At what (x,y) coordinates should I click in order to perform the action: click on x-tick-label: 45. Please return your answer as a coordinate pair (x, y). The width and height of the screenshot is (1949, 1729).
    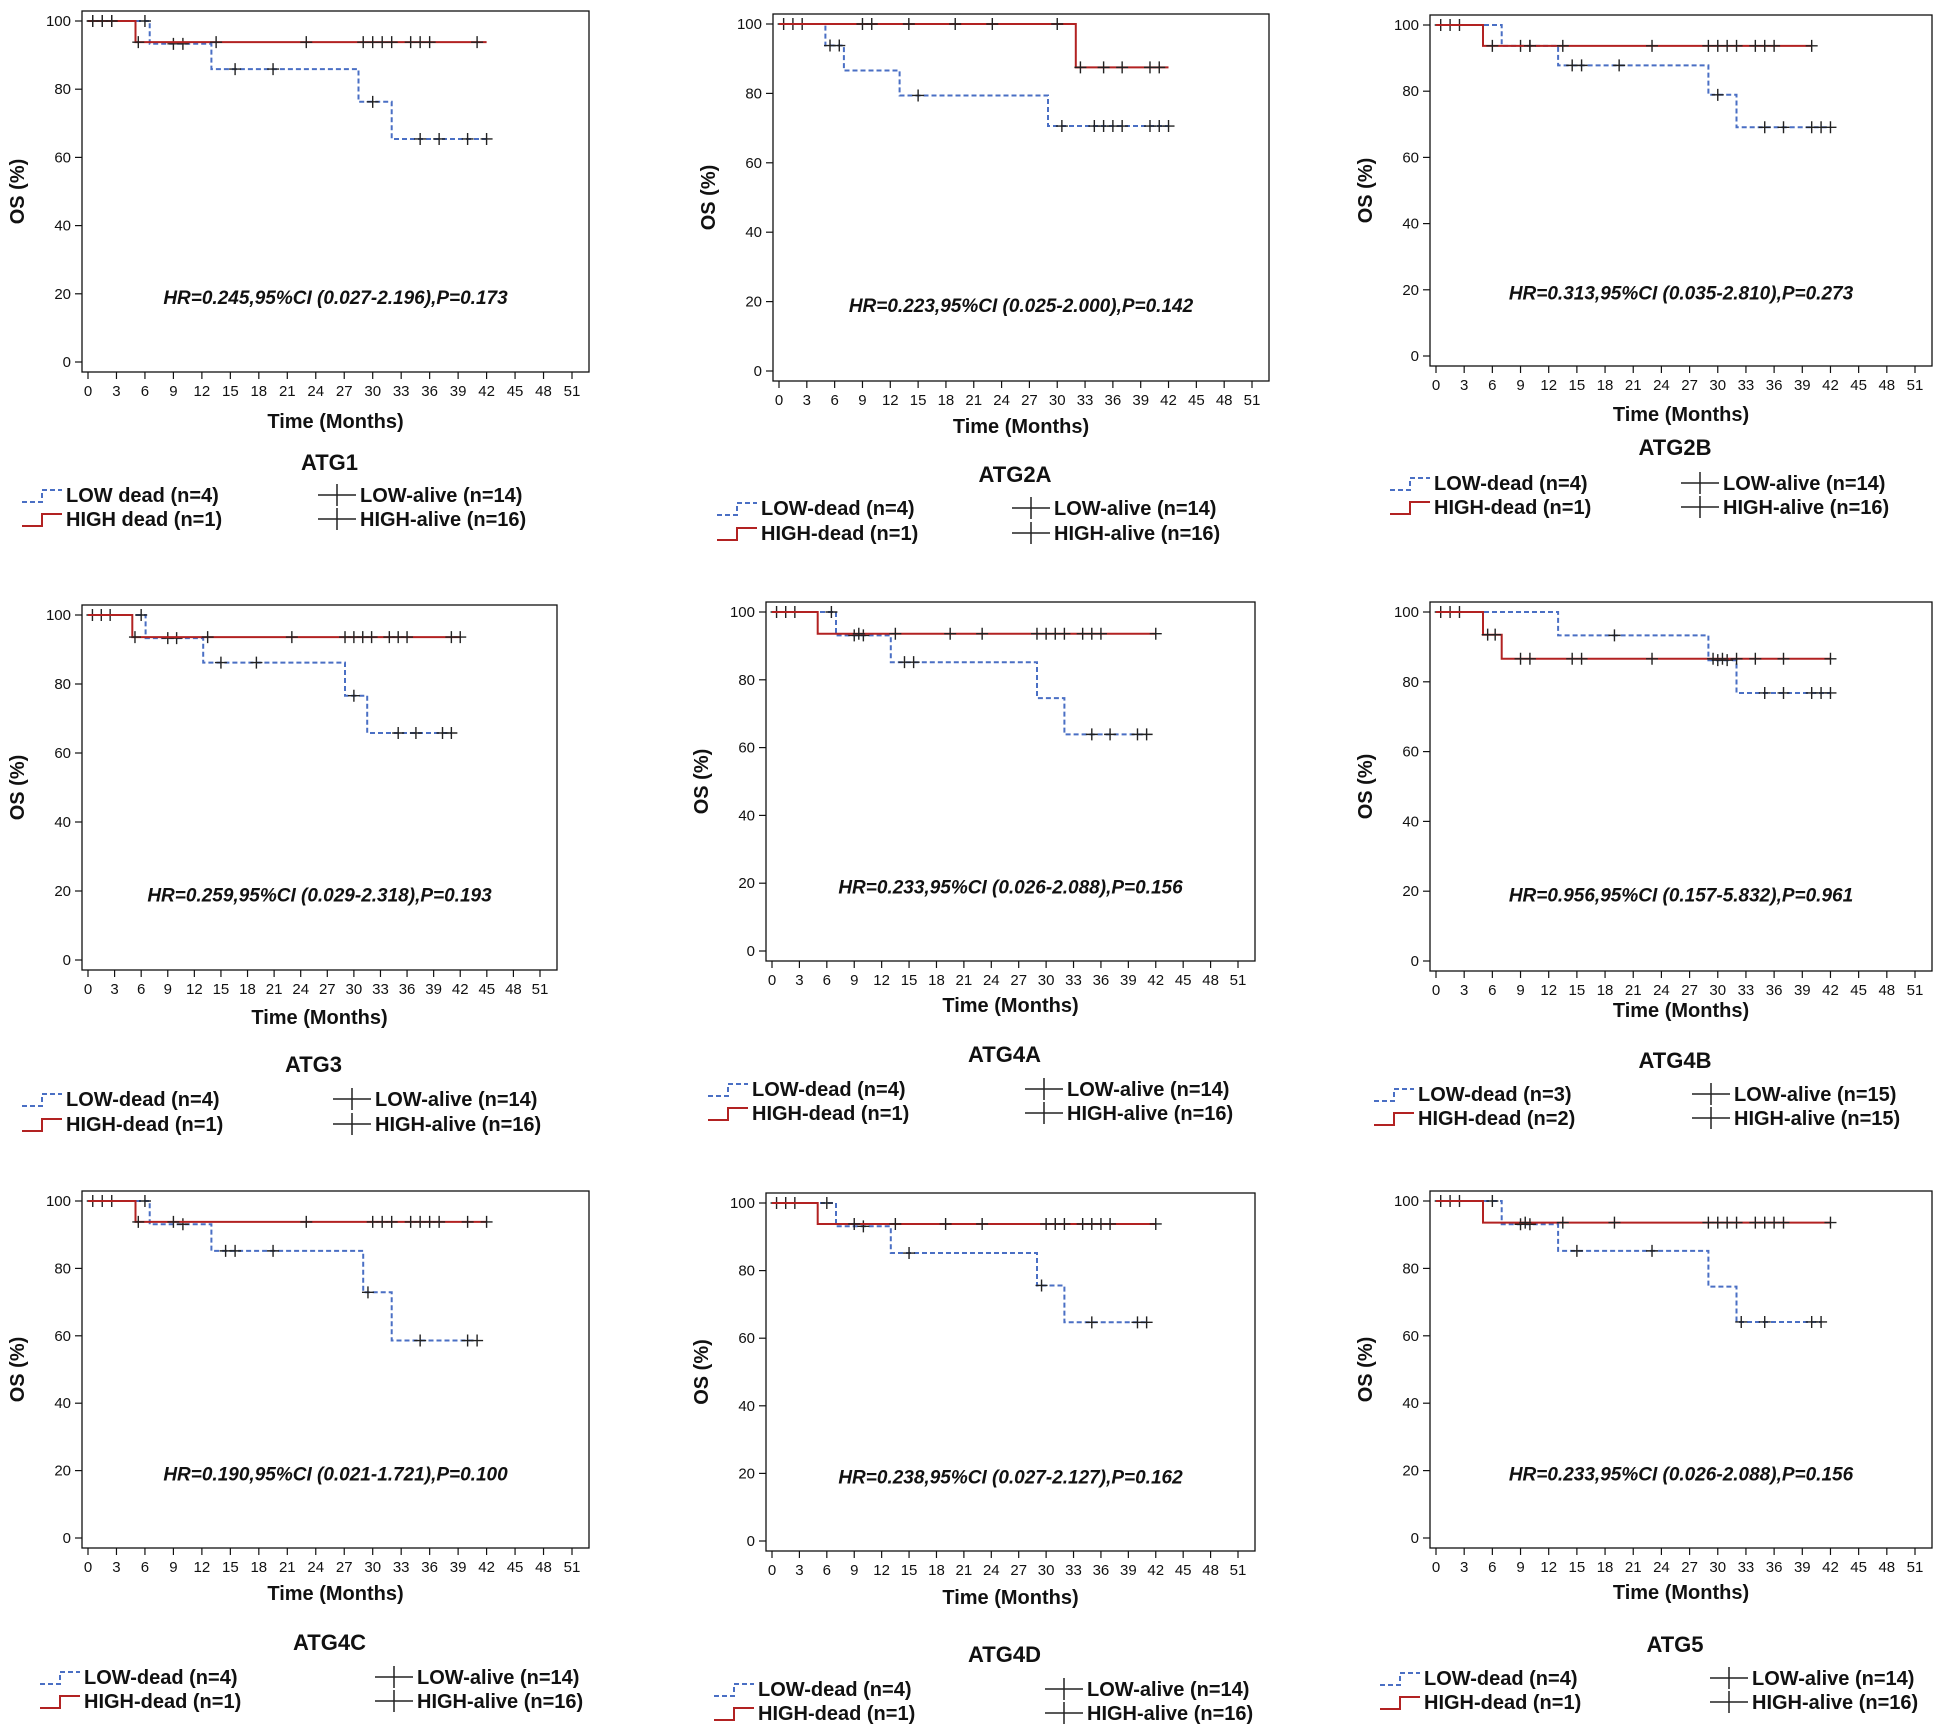
    Looking at the image, I should click on (1183, 1570).